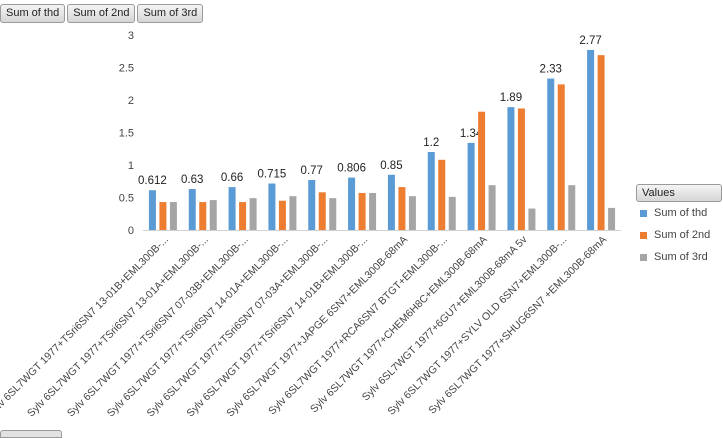  What do you see at coordinates (131, 101) in the screenshot?
I see `y-tick-label: 2` at bounding box center [131, 101].